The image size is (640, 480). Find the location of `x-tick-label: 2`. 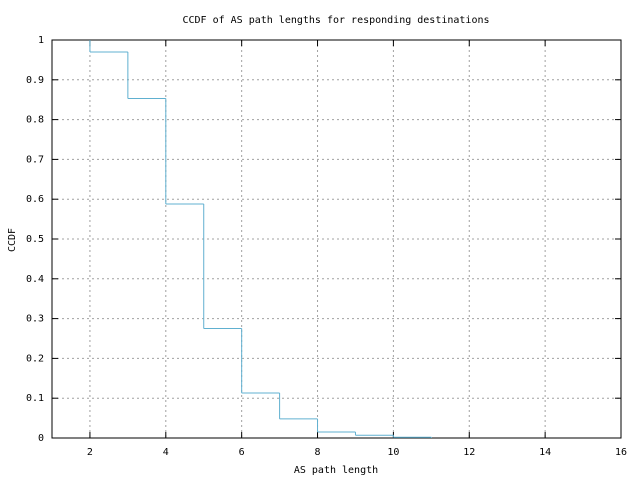

x-tick-label: 2 is located at coordinates (90, 452).